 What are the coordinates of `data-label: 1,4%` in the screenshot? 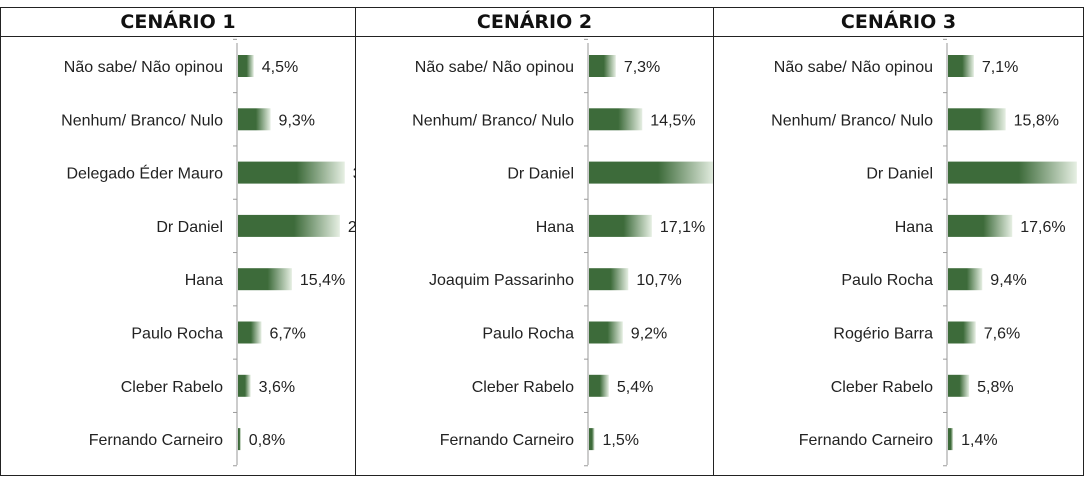 It's located at (979, 440).